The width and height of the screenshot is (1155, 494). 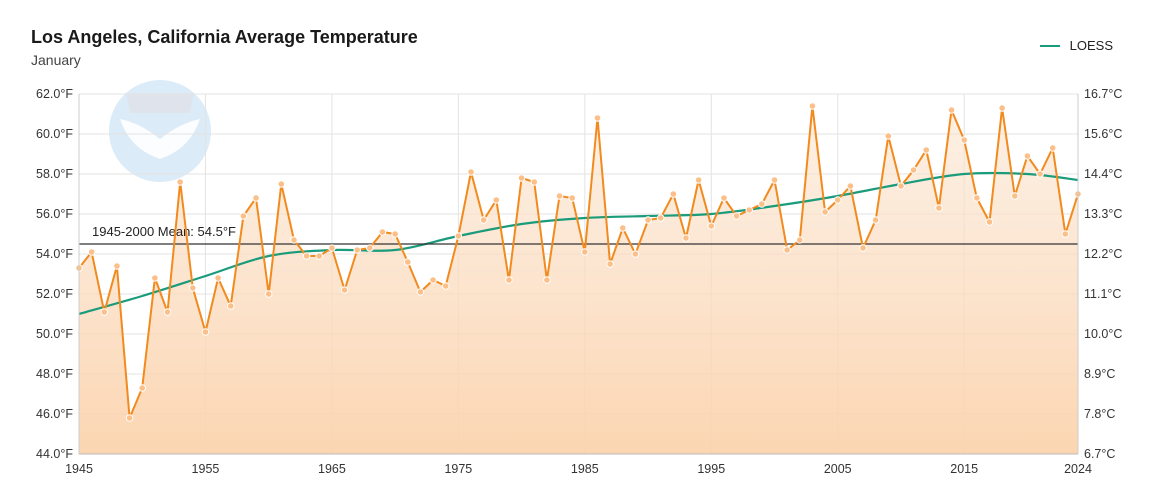 What do you see at coordinates (509, 280) in the screenshot?
I see `temperature-point-1979` at bounding box center [509, 280].